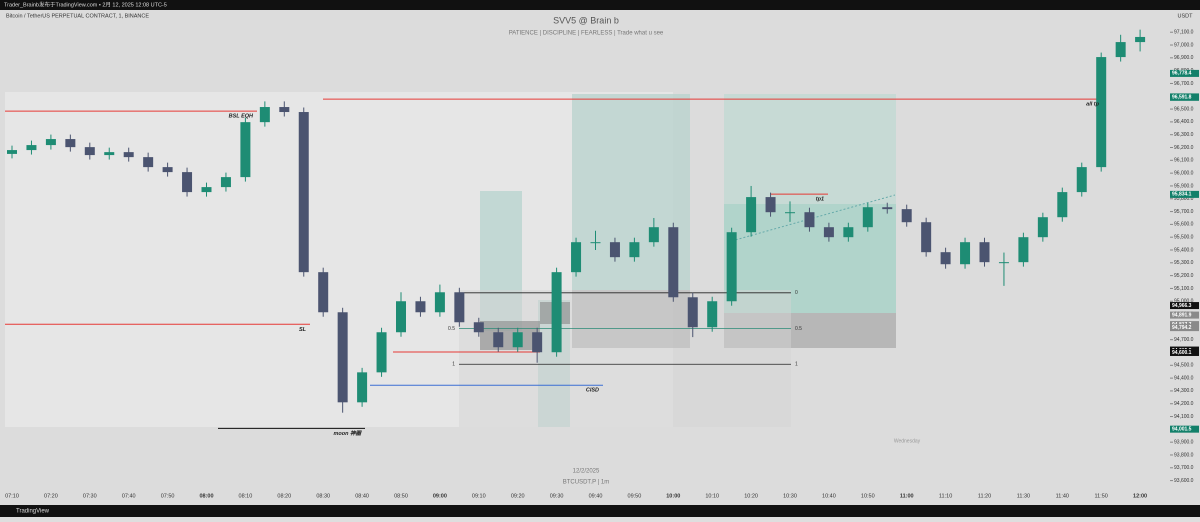 This screenshot has width=1200, height=522. What do you see at coordinates (712, 496) in the screenshot?
I see `x-tick-label: 10:10` at bounding box center [712, 496].